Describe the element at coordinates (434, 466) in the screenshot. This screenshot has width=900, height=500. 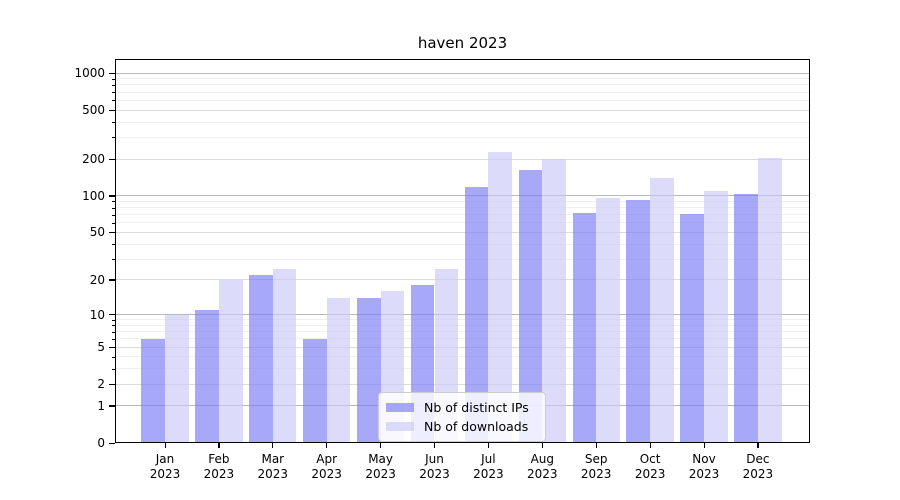
I see `x-axis-tick-label: Jun 2023` at that location.